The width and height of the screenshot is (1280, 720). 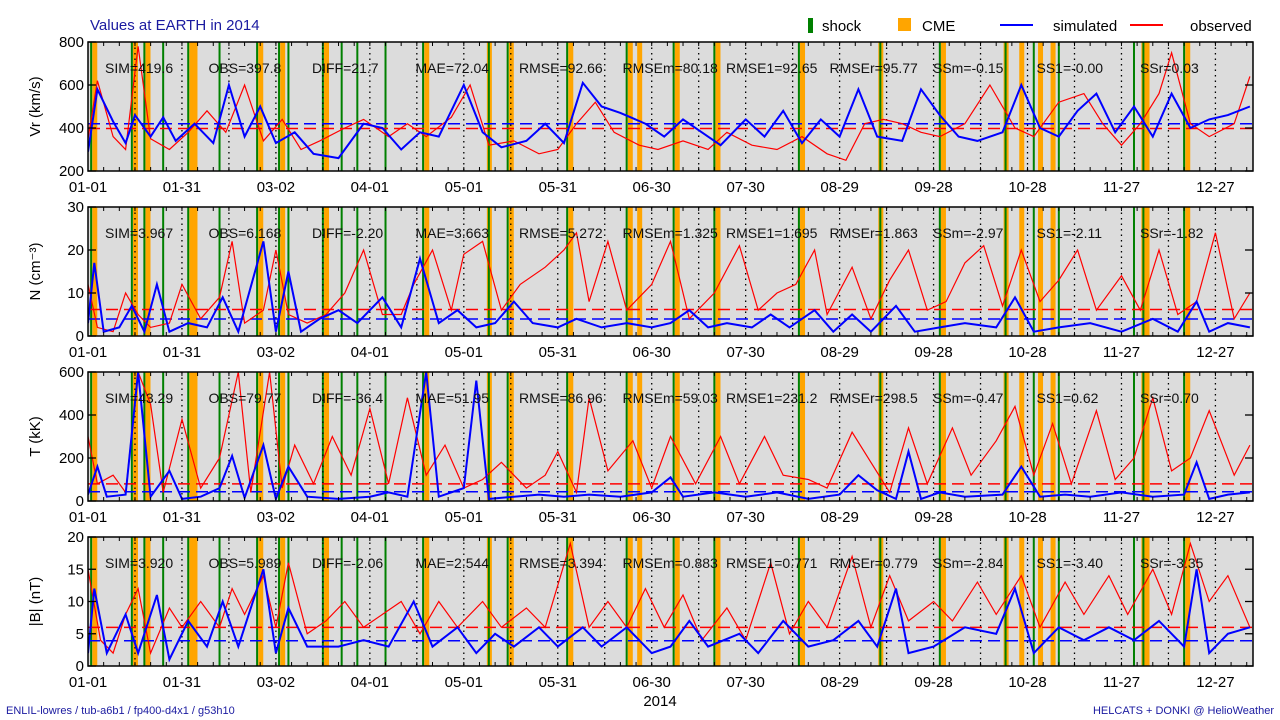 I want to click on x-tick-label: 06-30, so click(x=652, y=517).